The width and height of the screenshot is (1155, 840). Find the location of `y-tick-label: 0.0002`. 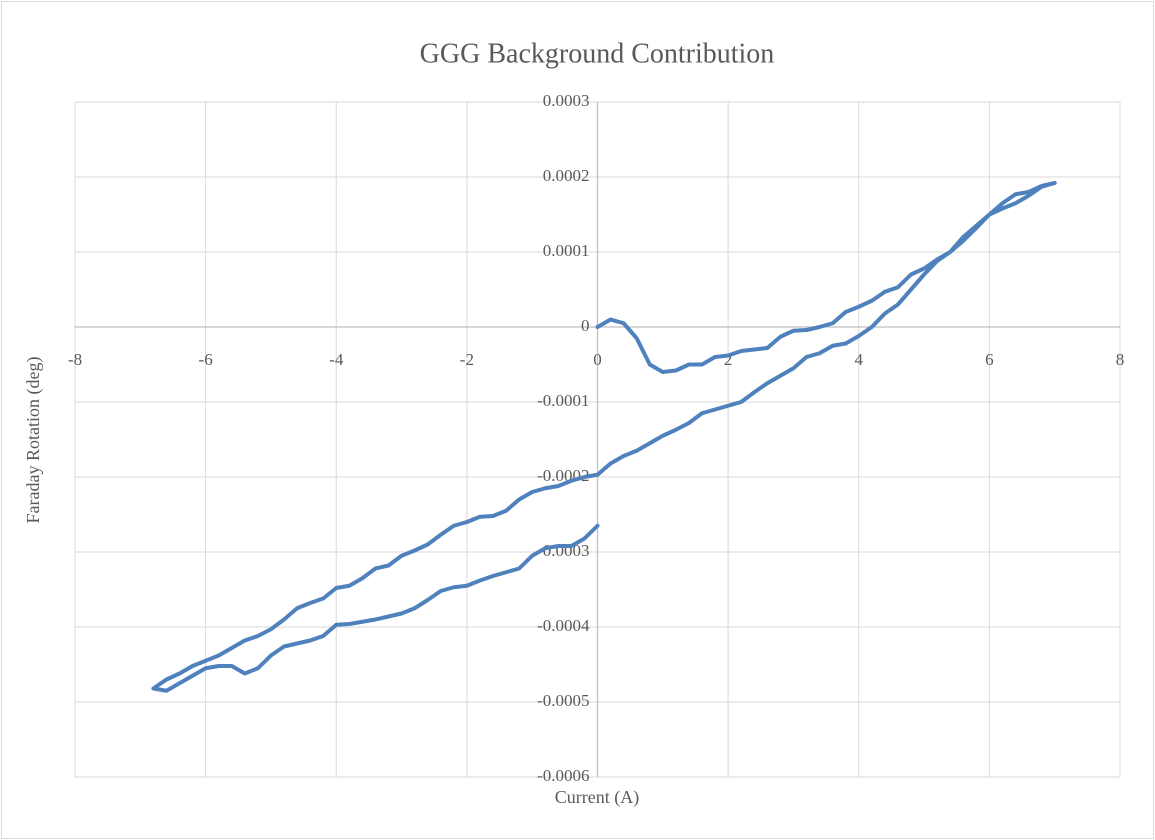

y-tick-label: 0.0002 is located at coordinates (566, 175).